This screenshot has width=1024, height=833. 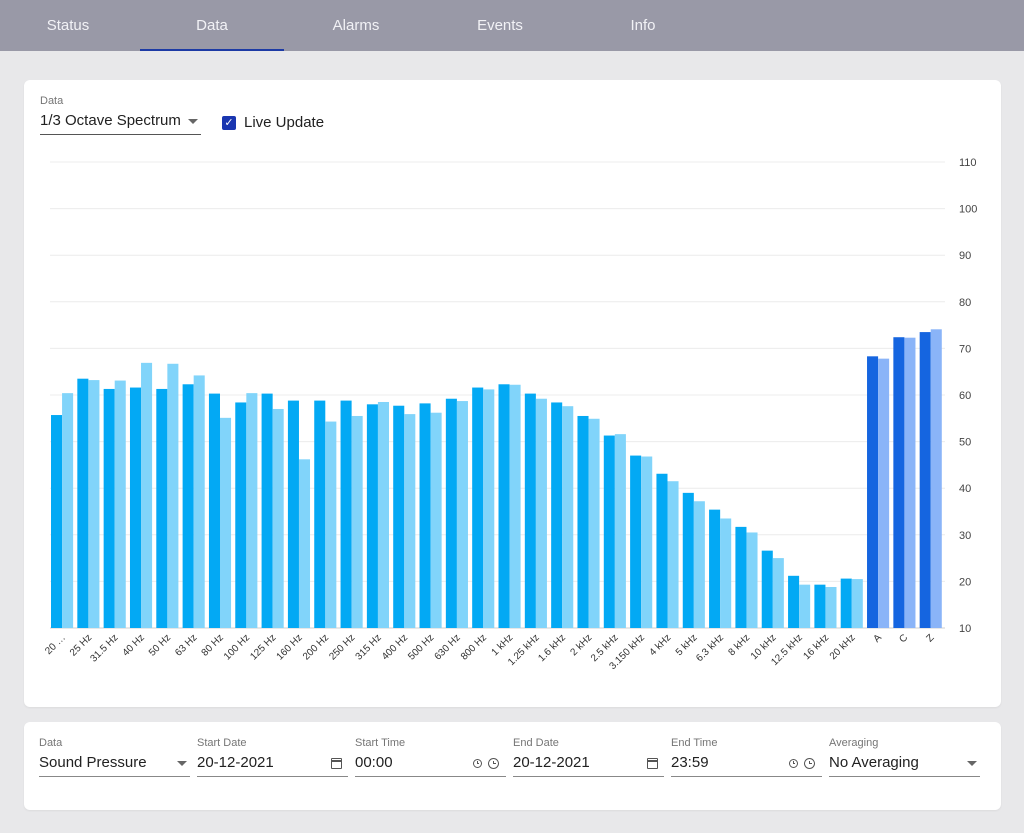 I want to click on averaging-label: Averaging, so click(x=854, y=743).